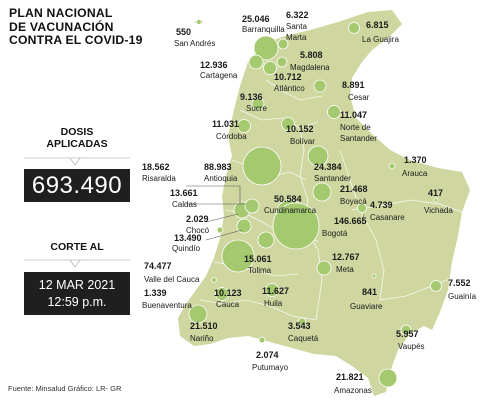  Describe the element at coordinates (214, 280) in the screenshot. I see `bubble-buenaventura` at that location.